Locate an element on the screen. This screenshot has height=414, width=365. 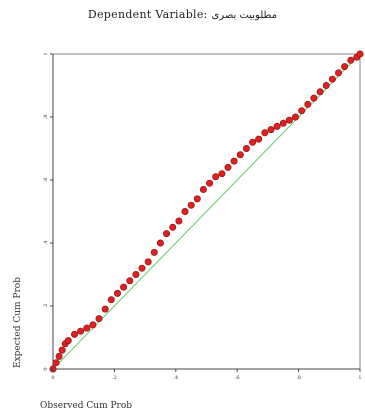
x-axis-title: Observed Cum Prob is located at coordinates (86, 406).